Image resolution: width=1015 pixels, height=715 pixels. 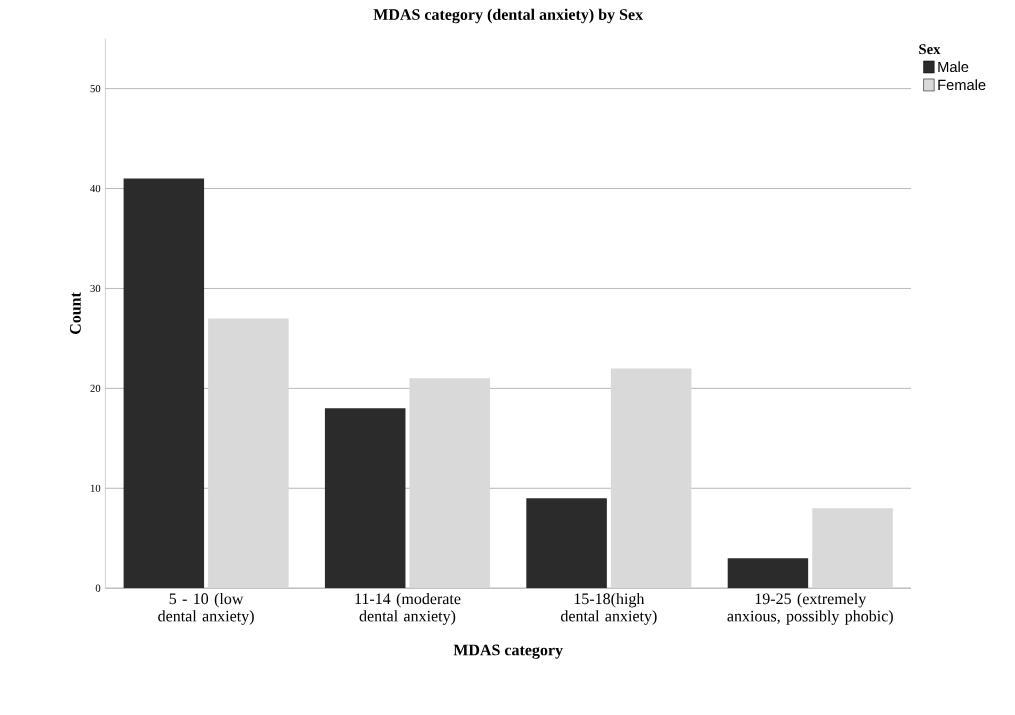 I want to click on x-tick-label: 15-18(high dental anxiety), so click(x=609, y=608).